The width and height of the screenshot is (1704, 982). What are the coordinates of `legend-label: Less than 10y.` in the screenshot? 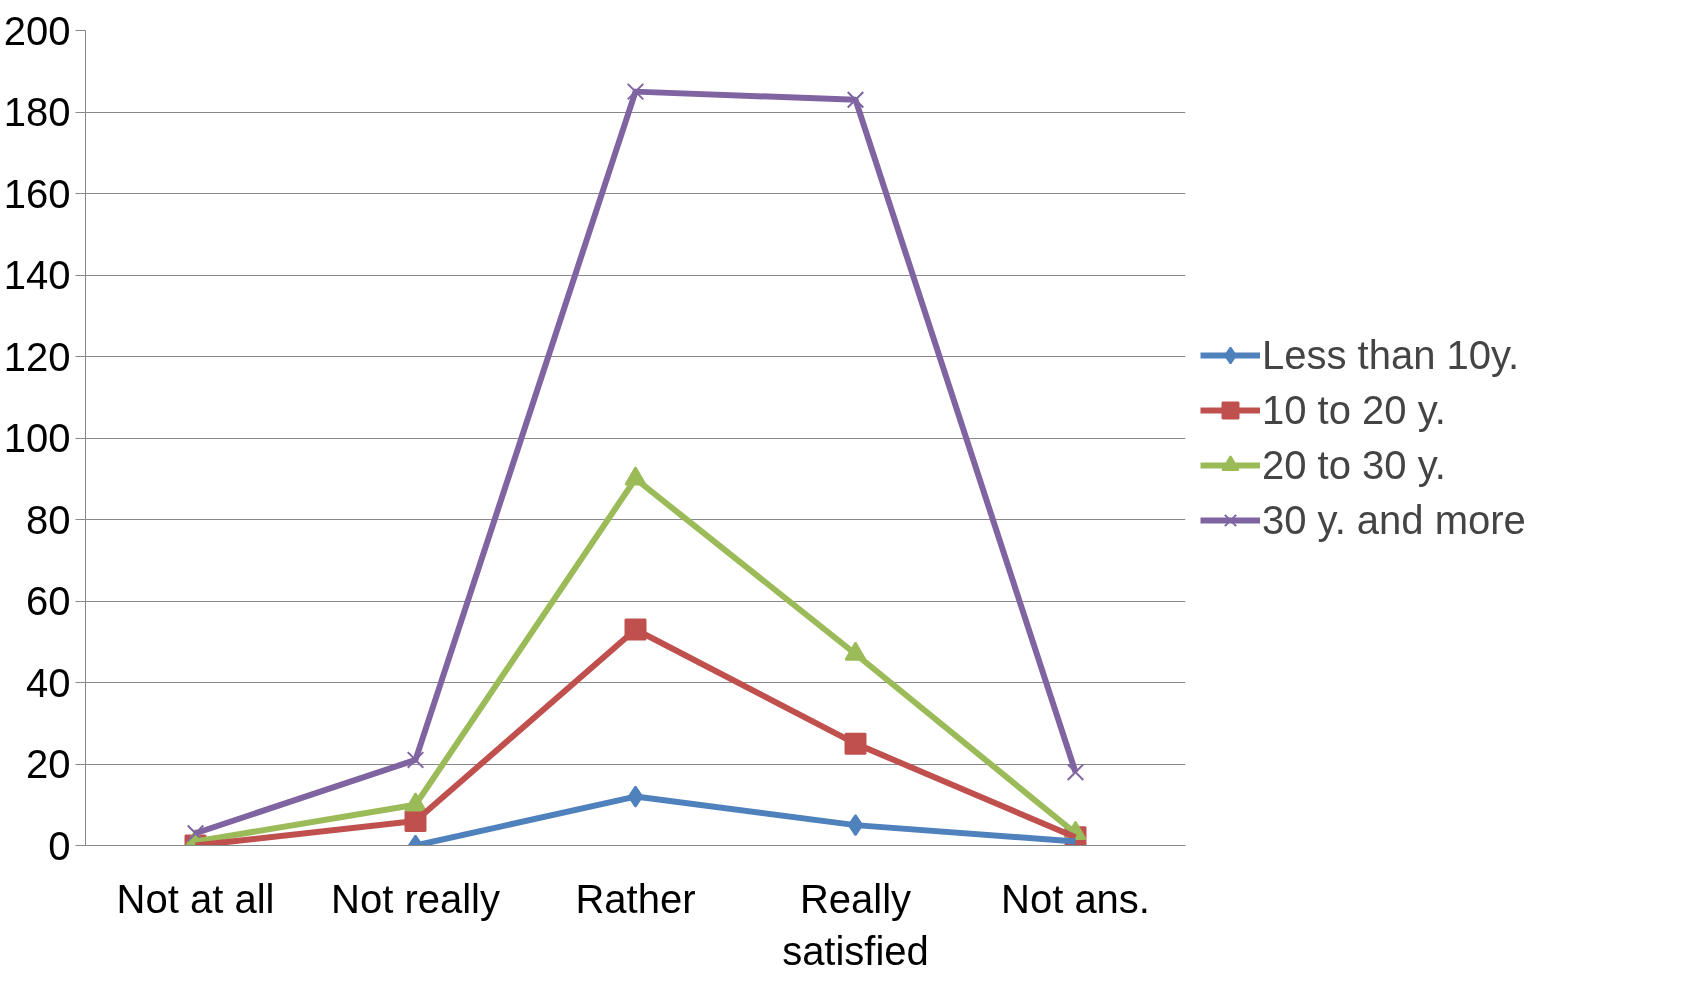 It's located at (1391, 355).